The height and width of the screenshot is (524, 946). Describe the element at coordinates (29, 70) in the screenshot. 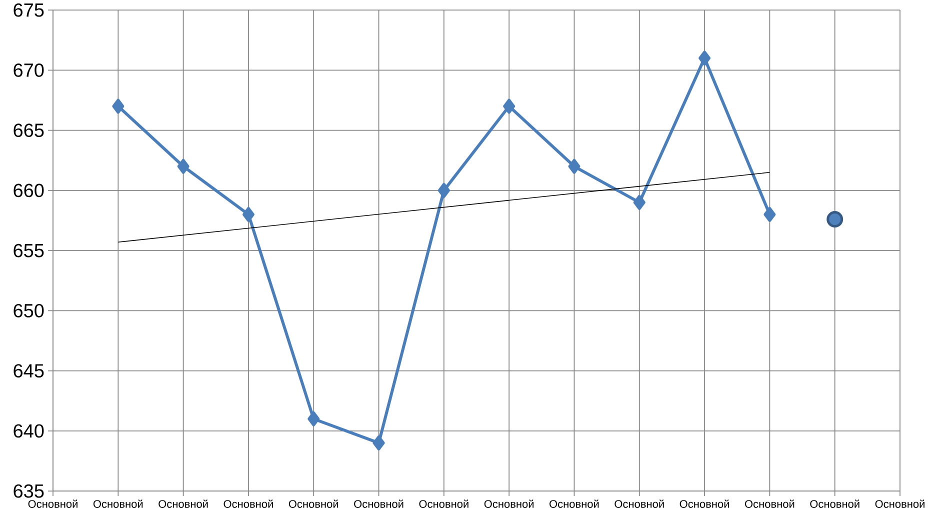

I see `y-tick-label: 670` at that location.